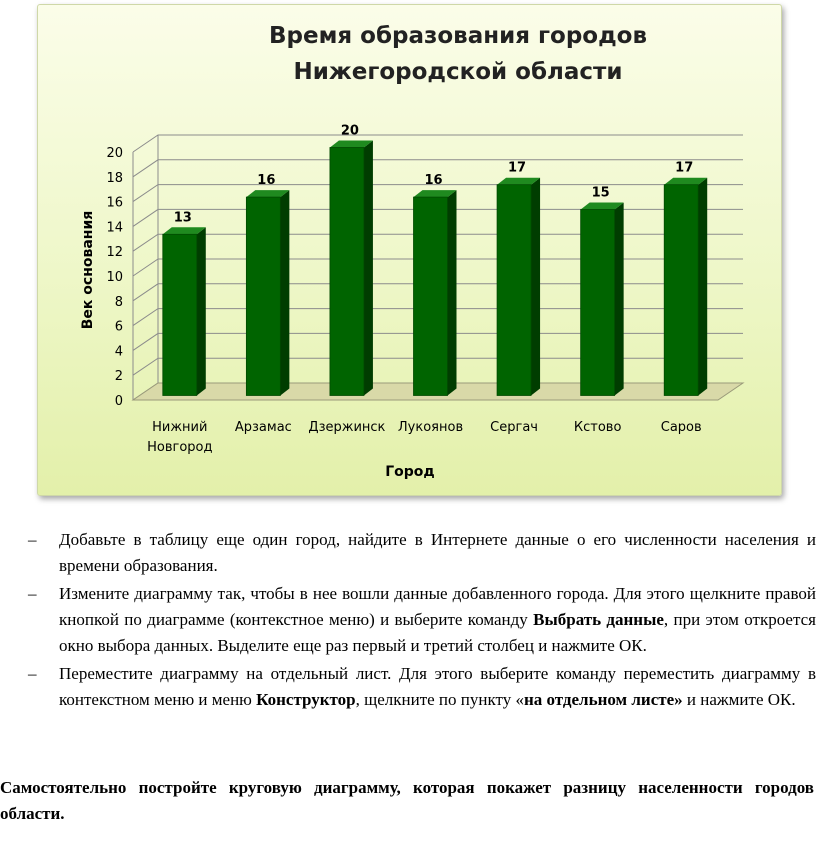 Image resolution: width=816 pixels, height=842 pixels. I want to click on x-tick-label: Дзержинск, so click(346, 427).